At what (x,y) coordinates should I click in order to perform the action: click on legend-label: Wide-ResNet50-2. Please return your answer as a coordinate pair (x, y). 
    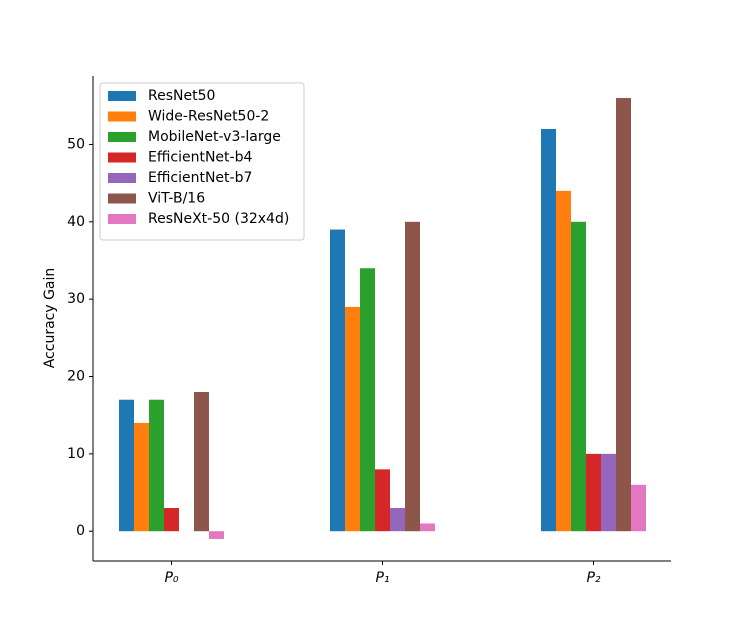
    Looking at the image, I should click on (208, 117).